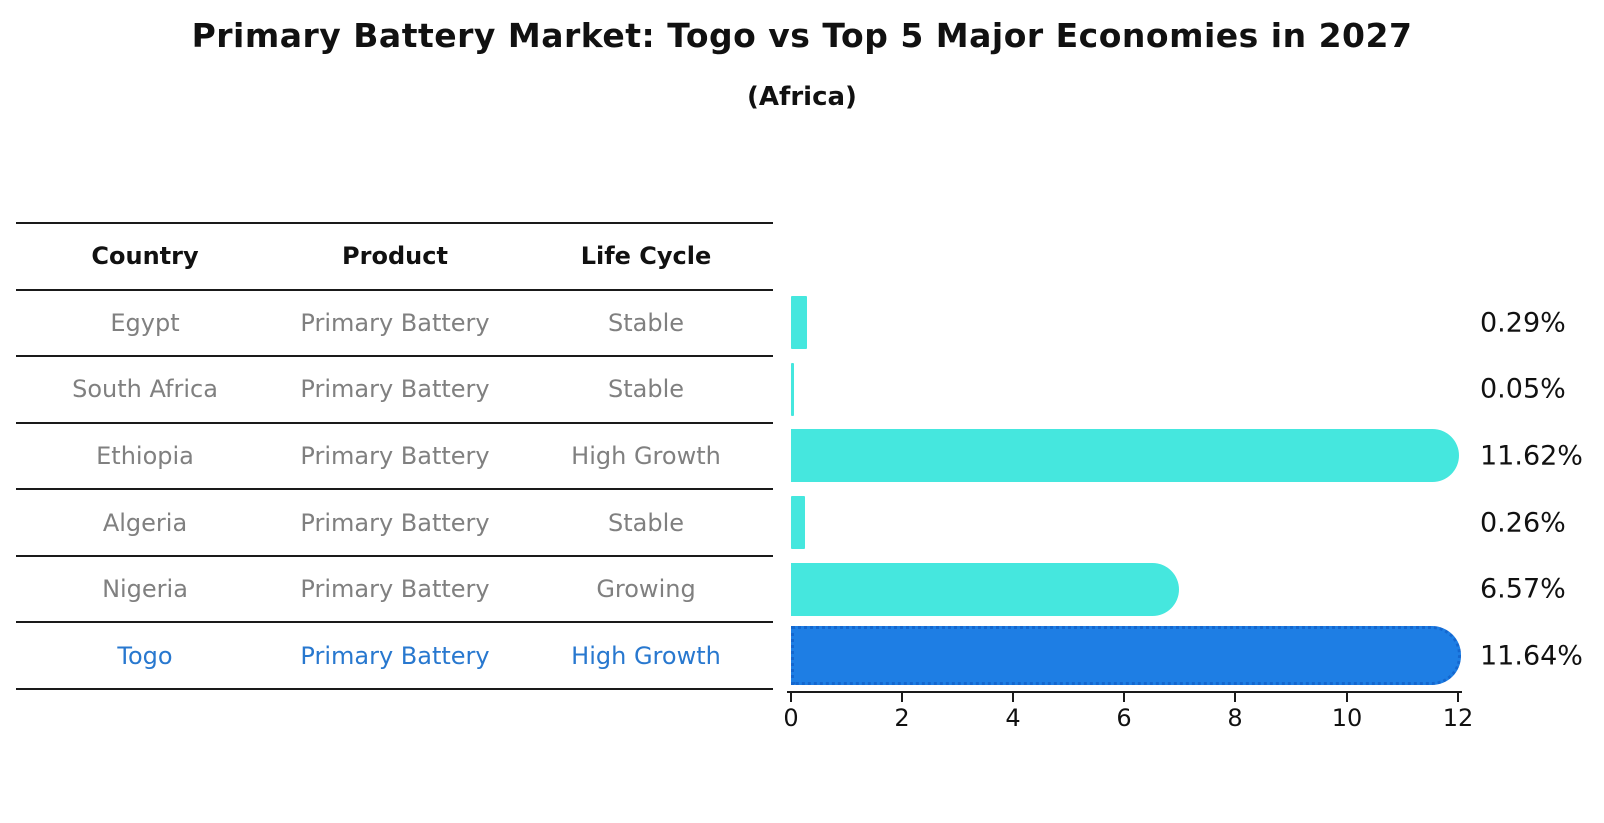  I want to click on bar-south-africa, so click(792, 389).